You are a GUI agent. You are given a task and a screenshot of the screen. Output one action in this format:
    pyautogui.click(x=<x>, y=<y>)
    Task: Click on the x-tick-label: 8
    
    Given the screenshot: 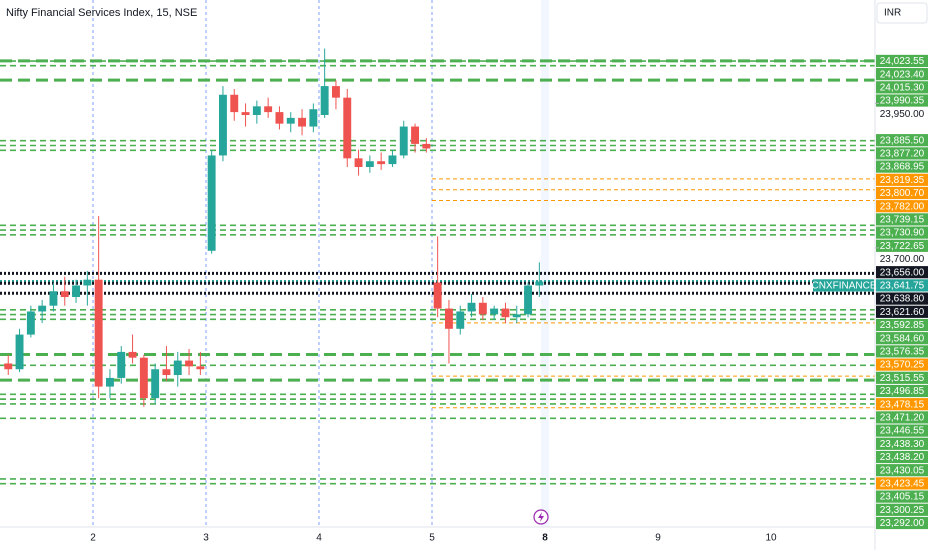 What is the action you would take?
    pyautogui.click(x=545, y=538)
    